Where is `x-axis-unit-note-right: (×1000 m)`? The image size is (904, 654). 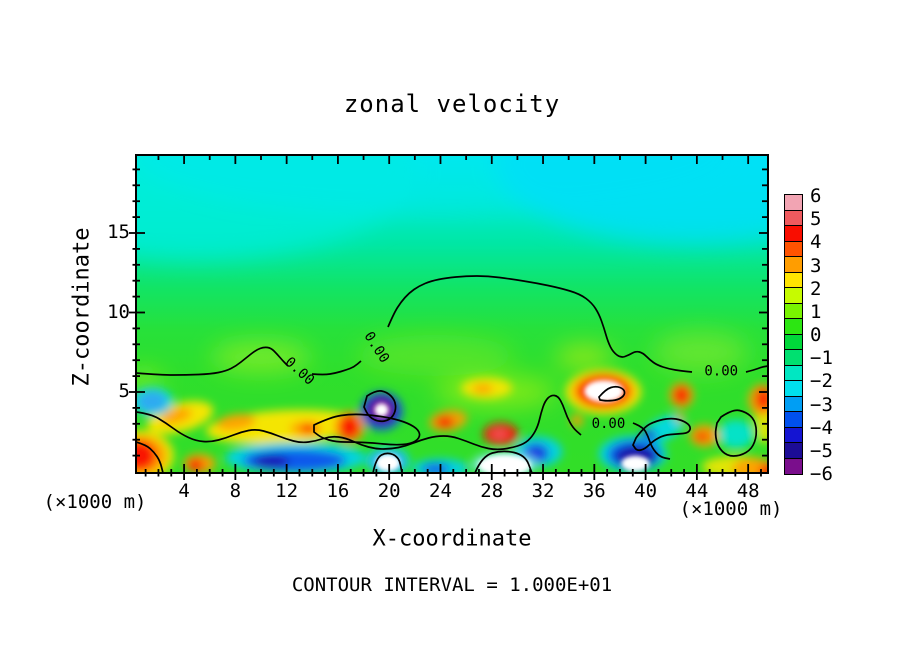
x-axis-unit-note-right: (×1000 m) is located at coordinates (731, 509).